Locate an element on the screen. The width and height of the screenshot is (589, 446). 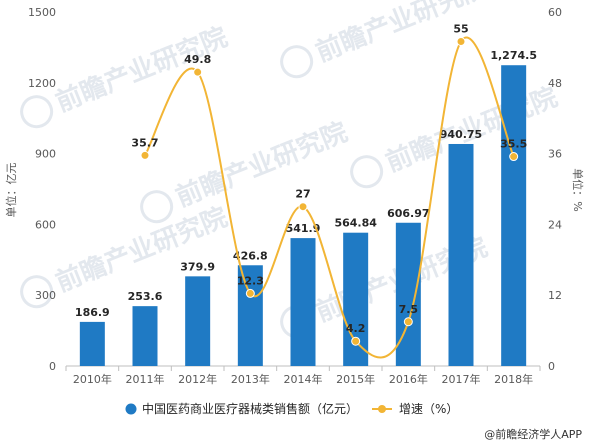
bar-value-label: 253.6 is located at coordinates (145, 296).